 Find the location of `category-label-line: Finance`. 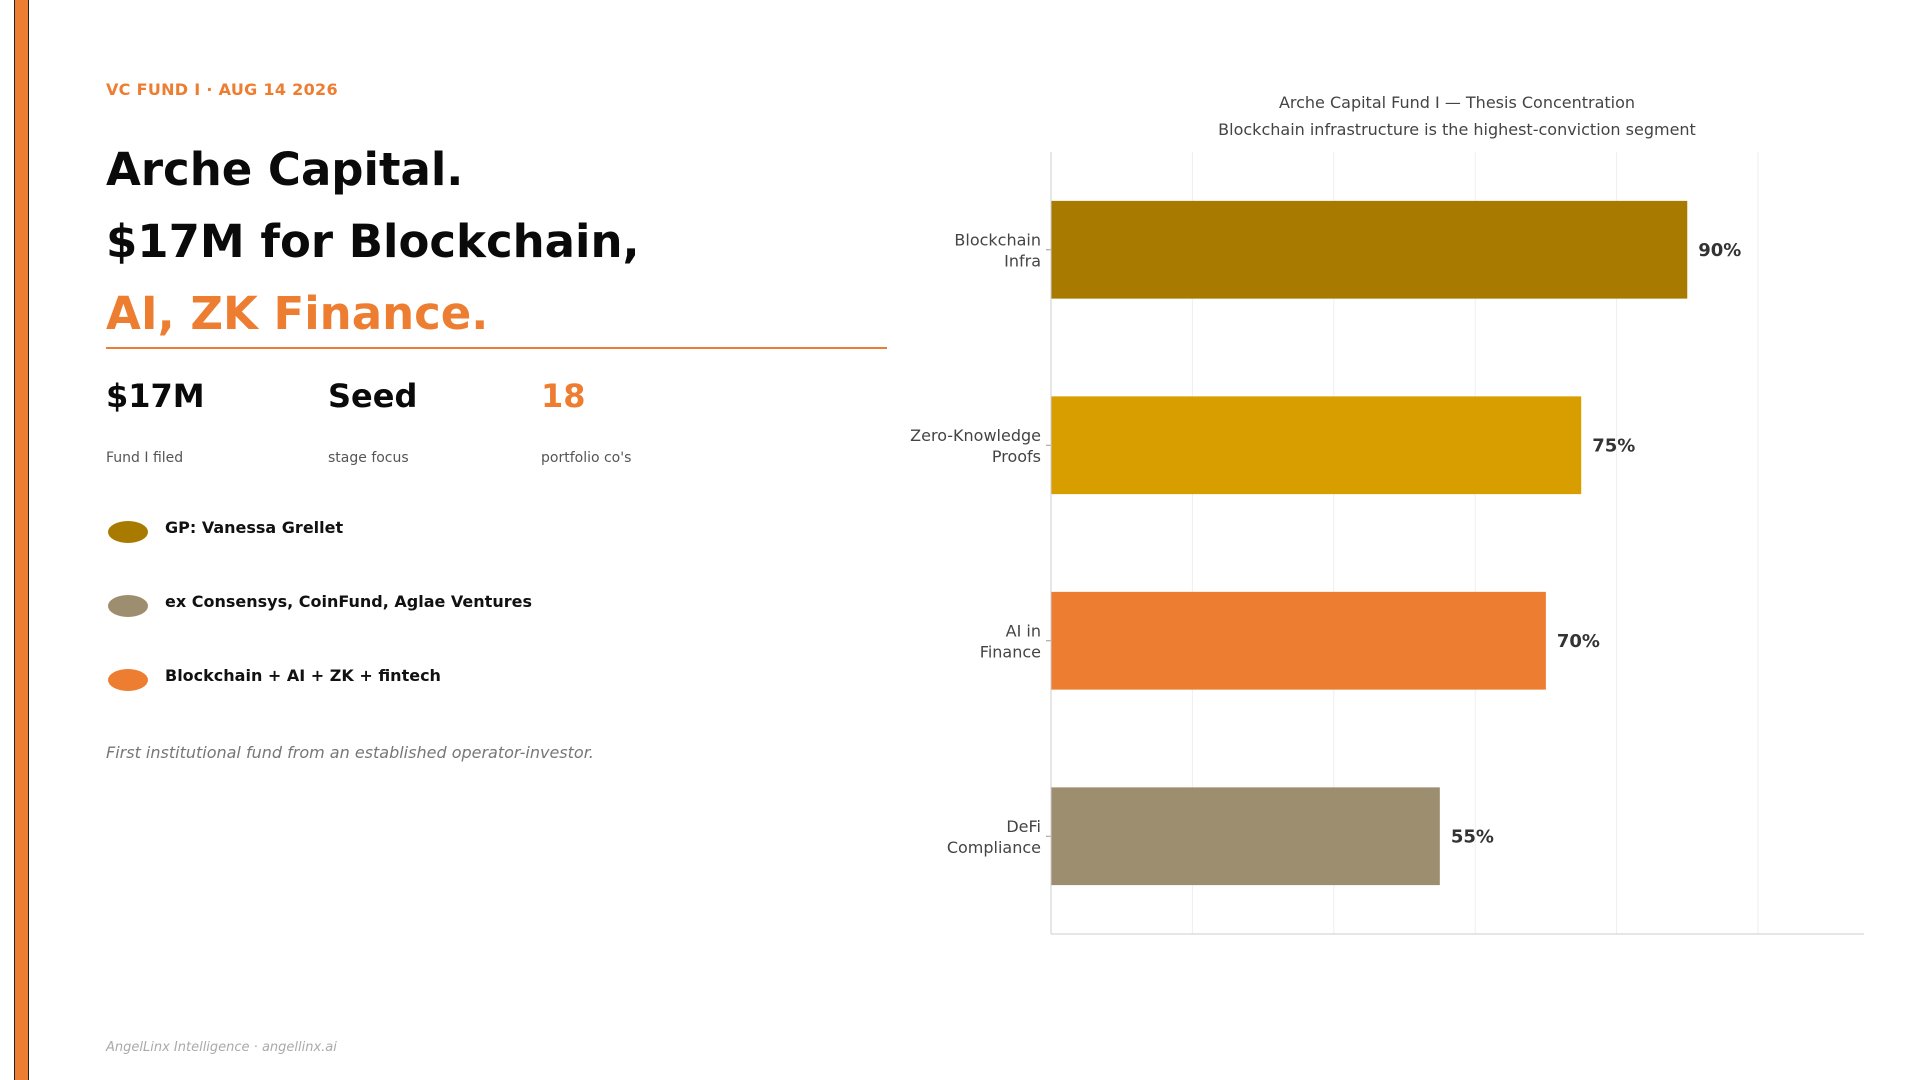

category-label-line: Finance is located at coordinates (1010, 651).